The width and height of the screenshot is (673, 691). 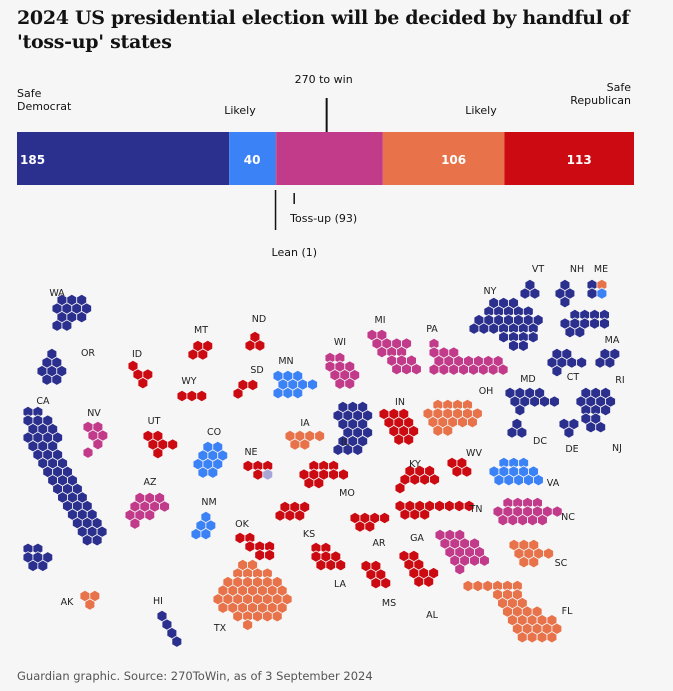 What do you see at coordinates (71, 312) in the screenshot?
I see `state-wa` at bounding box center [71, 312].